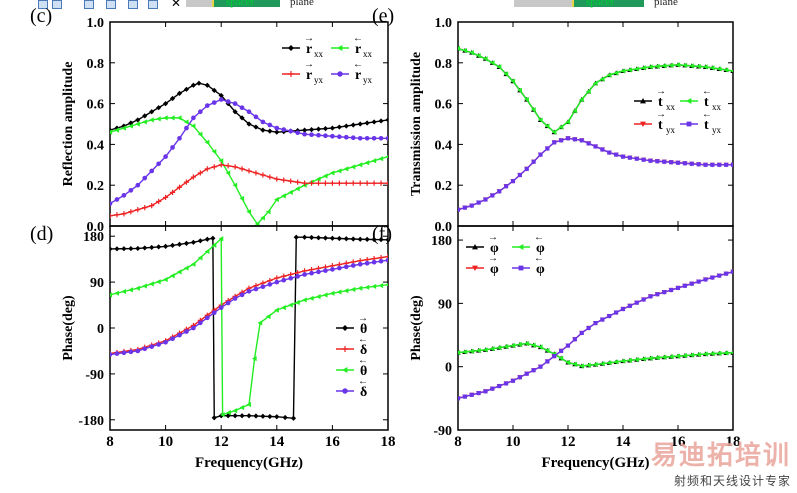 Image resolution: width=797 pixels, height=493 pixels. What do you see at coordinates (240, 4) in the screenshot?
I see `strip-left-label: spacer` at bounding box center [240, 4].